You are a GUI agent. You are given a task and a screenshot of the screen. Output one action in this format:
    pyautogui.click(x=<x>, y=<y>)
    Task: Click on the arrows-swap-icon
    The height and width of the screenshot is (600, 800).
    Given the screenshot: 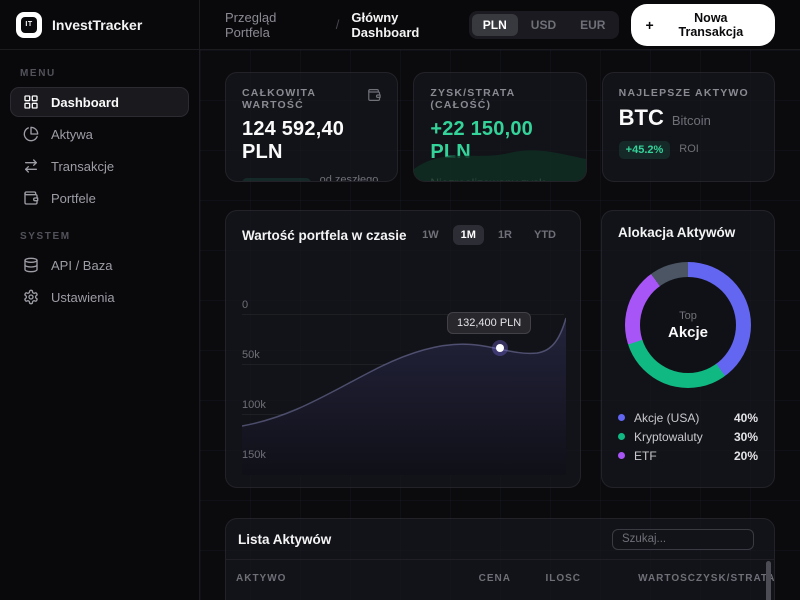 What is the action you would take?
    pyautogui.click(x=31, y=166)
    